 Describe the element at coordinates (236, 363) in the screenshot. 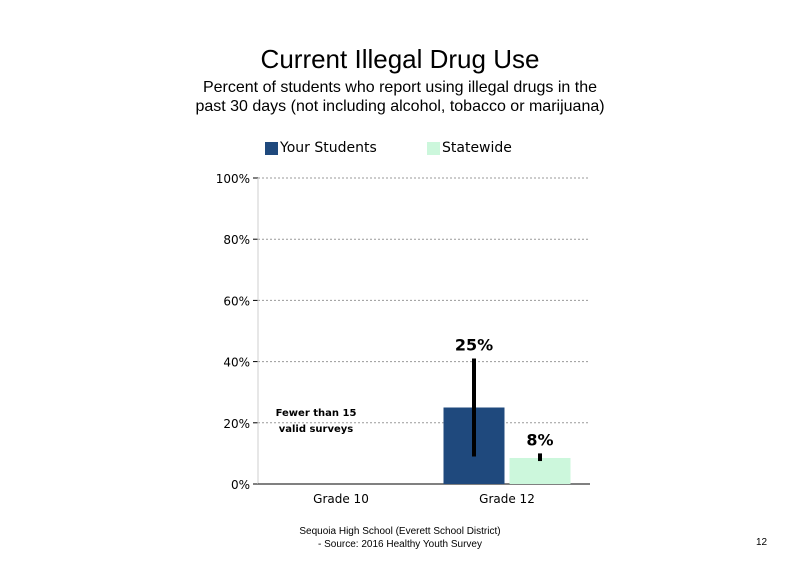

I see `y-tick-label: 40%` at that location.